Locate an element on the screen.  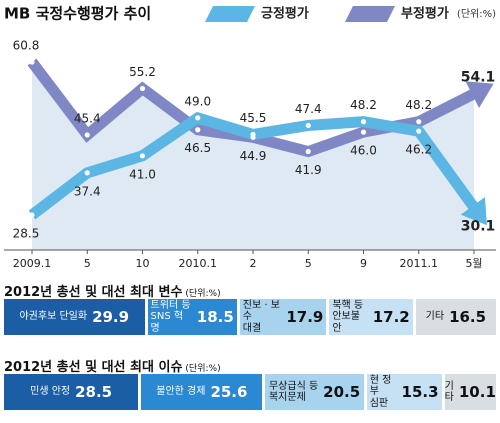
chart-title: MB 국정수행평가 추이 is located at coordinates (77, 14).